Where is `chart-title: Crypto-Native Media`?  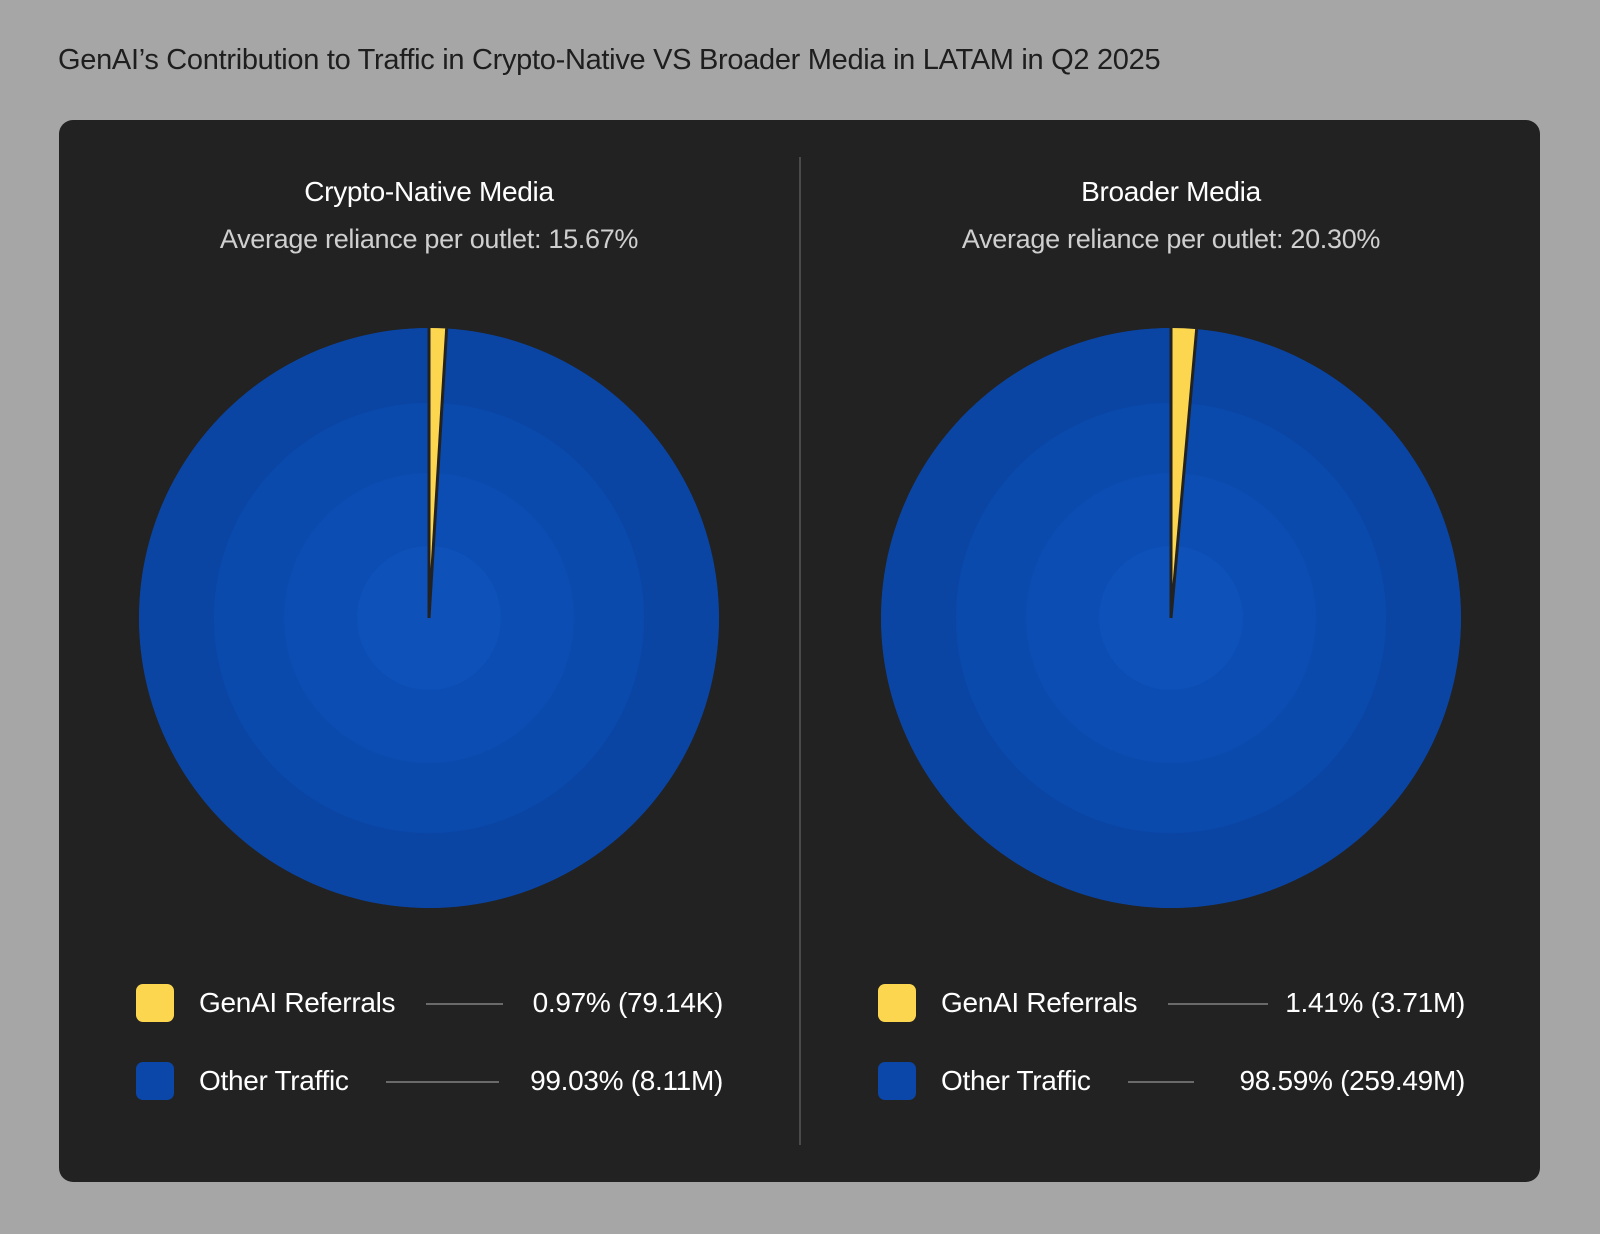
chart-title: Crypto-Native Media is located at coordinates (429, 191).